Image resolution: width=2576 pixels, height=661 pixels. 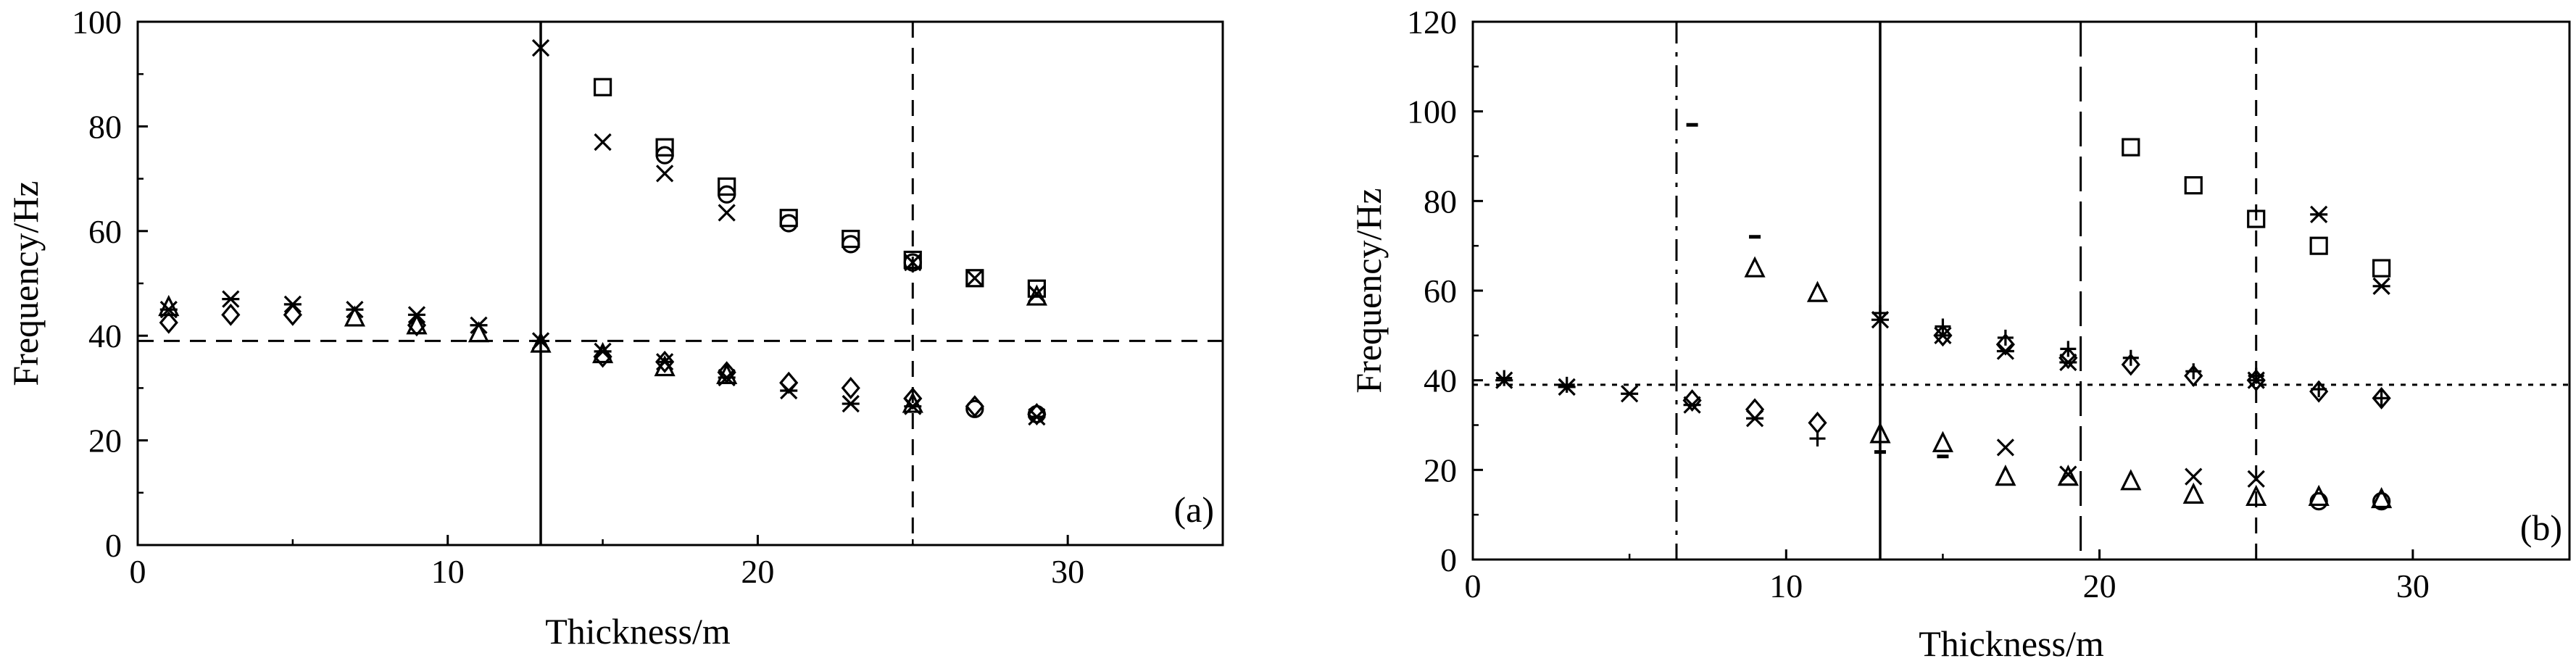 What do you see at coordinates (110, 284) in the screenshot?
I see `y-axis: 0 20 40 60 80 100` at bounding box center [110, 284].